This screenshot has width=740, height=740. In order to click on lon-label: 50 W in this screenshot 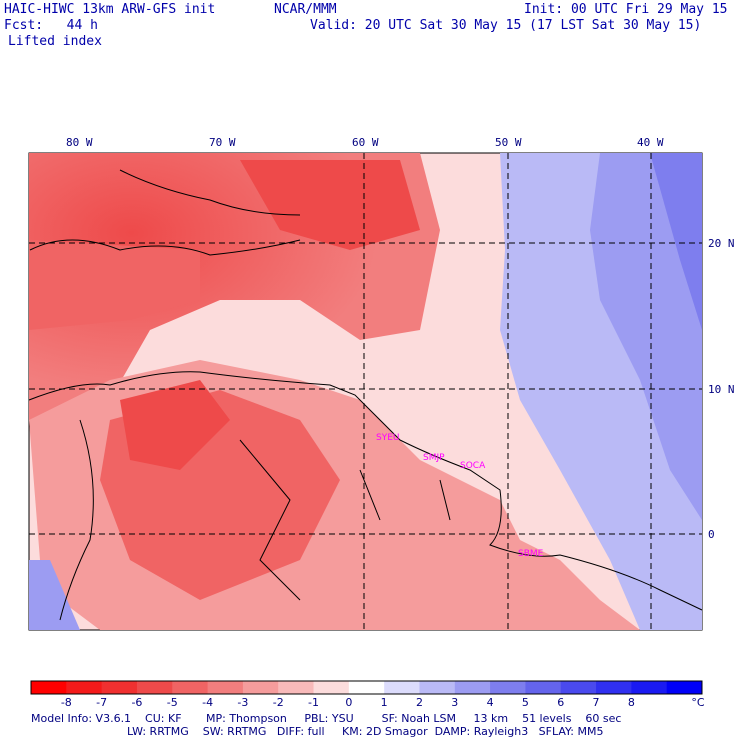, I will do `click(508, 142)`.